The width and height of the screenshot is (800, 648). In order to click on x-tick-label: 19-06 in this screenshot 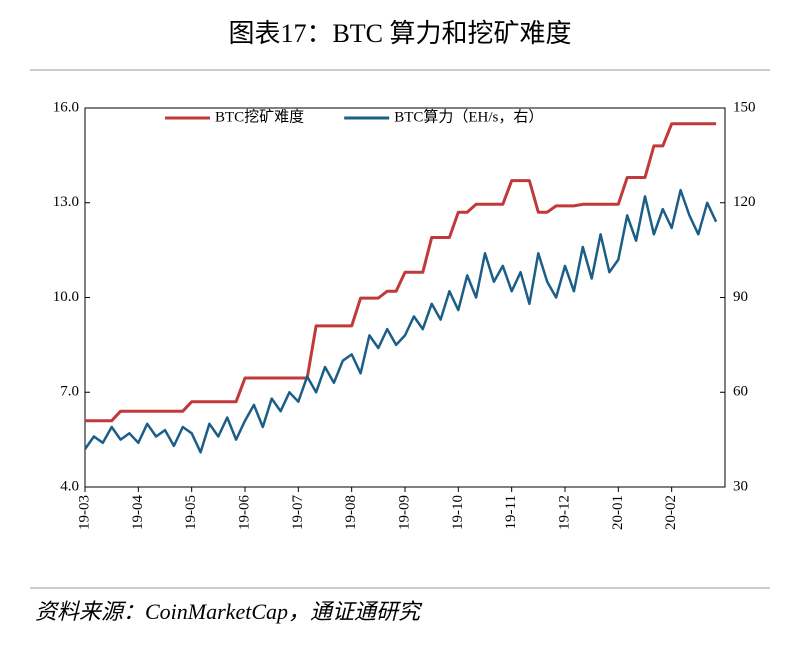, I will do `click(244, 512)`.